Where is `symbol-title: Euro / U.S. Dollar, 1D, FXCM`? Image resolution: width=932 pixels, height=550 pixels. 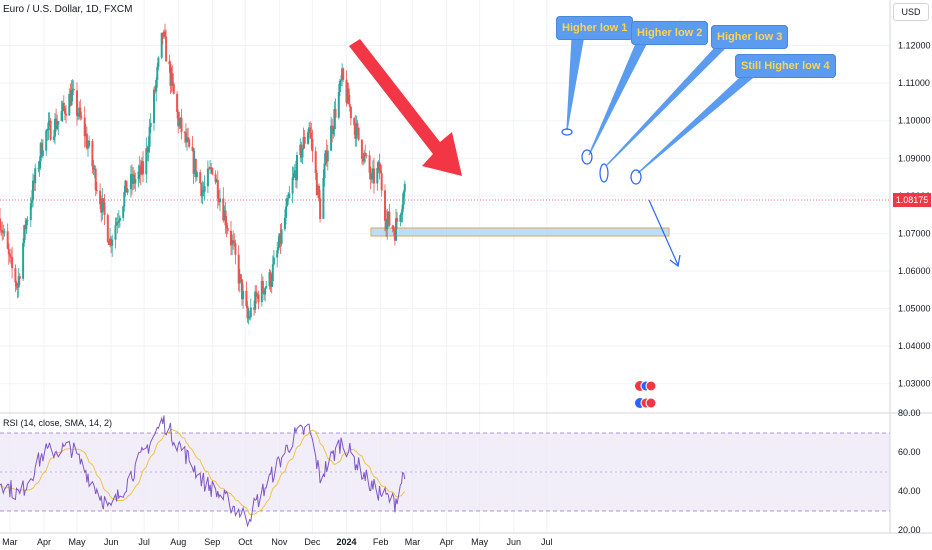
symbol-title: Euro / U.S. Dollar, 1D, FXCM is located at coordinates (68, 9).